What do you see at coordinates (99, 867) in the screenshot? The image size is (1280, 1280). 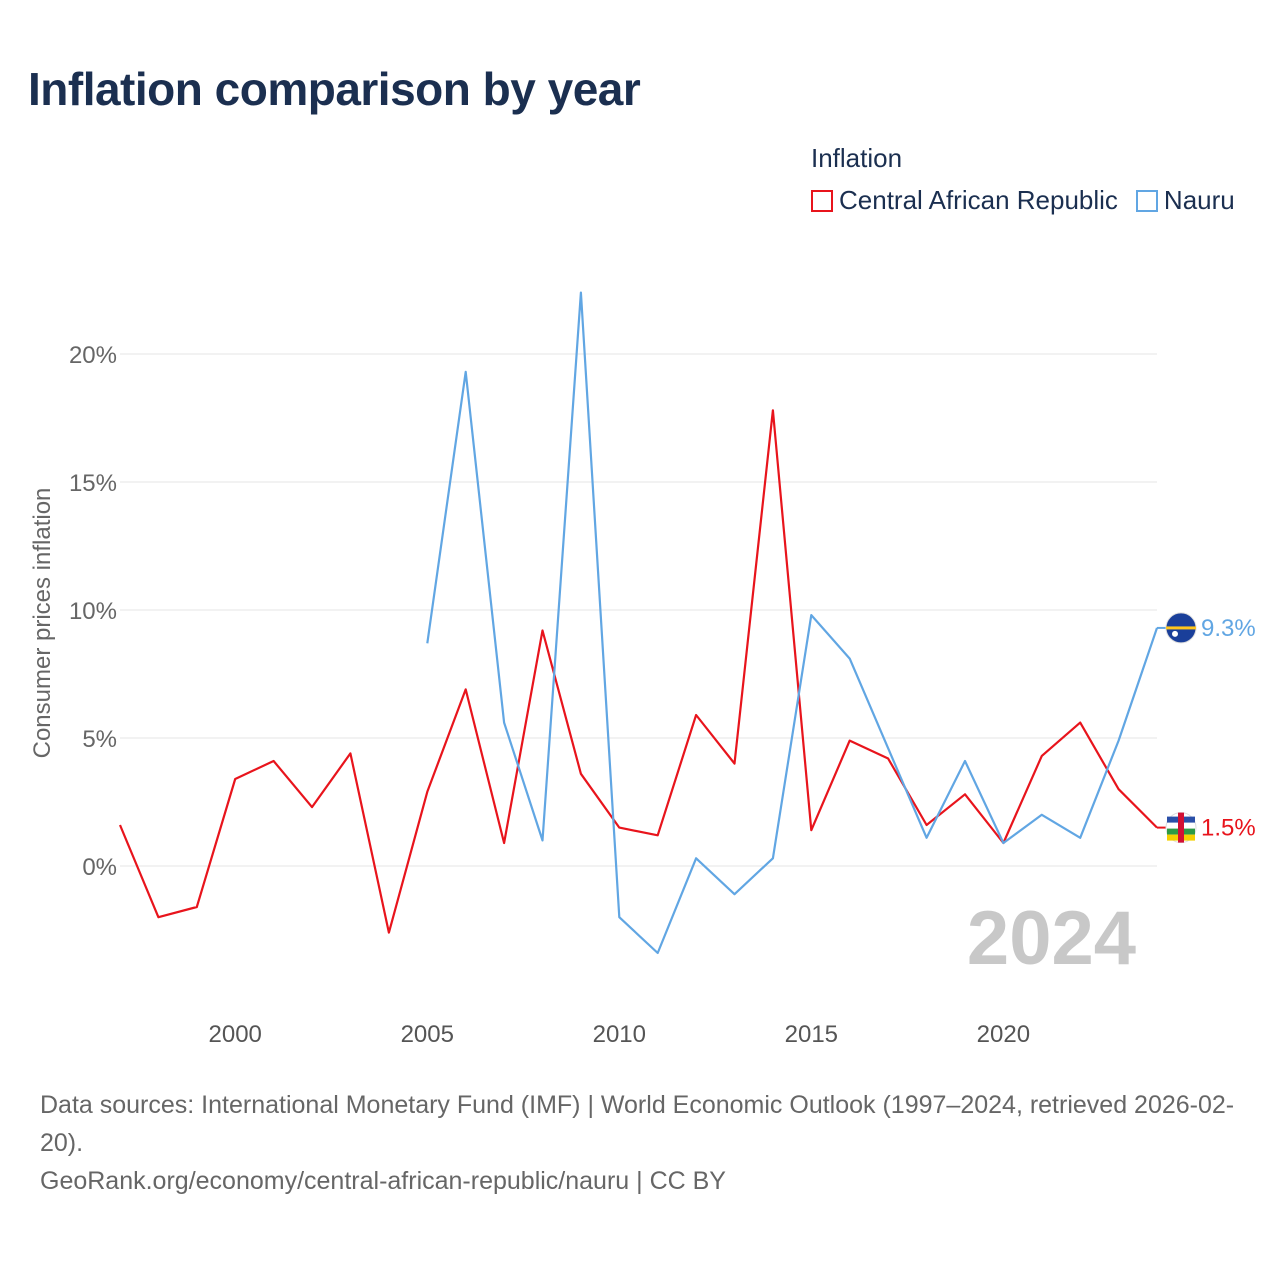 I see `y-tick-label: 0%` at bounding box center [99, 867].